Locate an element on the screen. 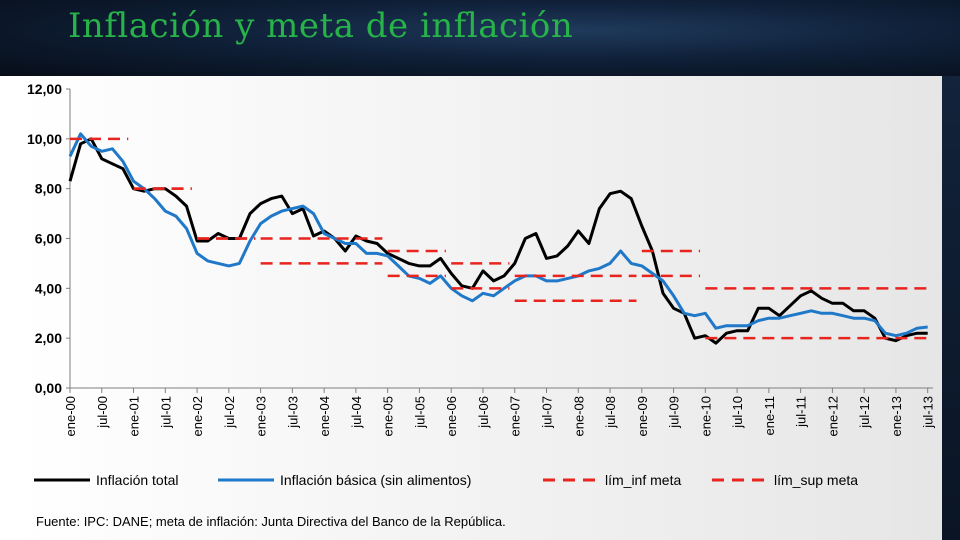 The width and height of the screenshot is (960, 540). x-tick-label: jul-08 is located at coordinates (610, 412).